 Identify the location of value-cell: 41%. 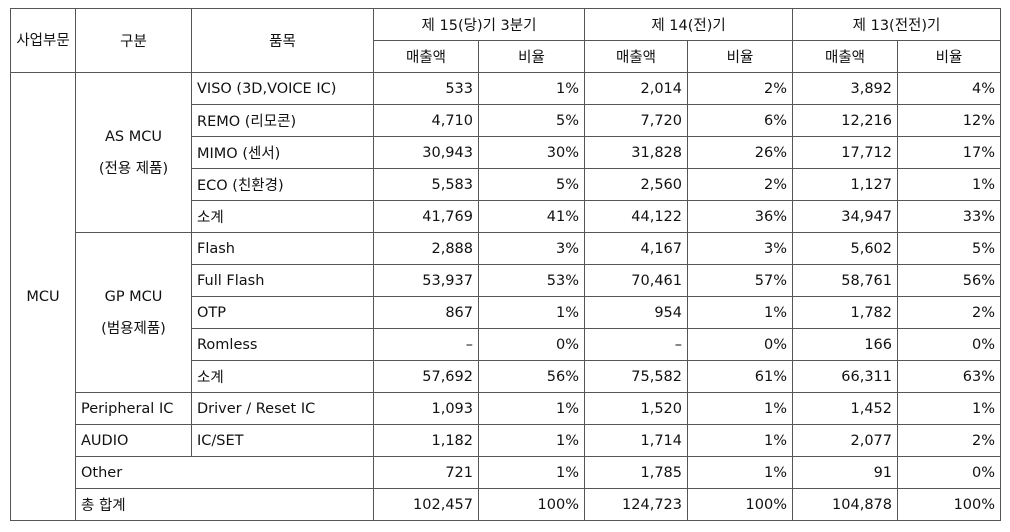
(531, 216).